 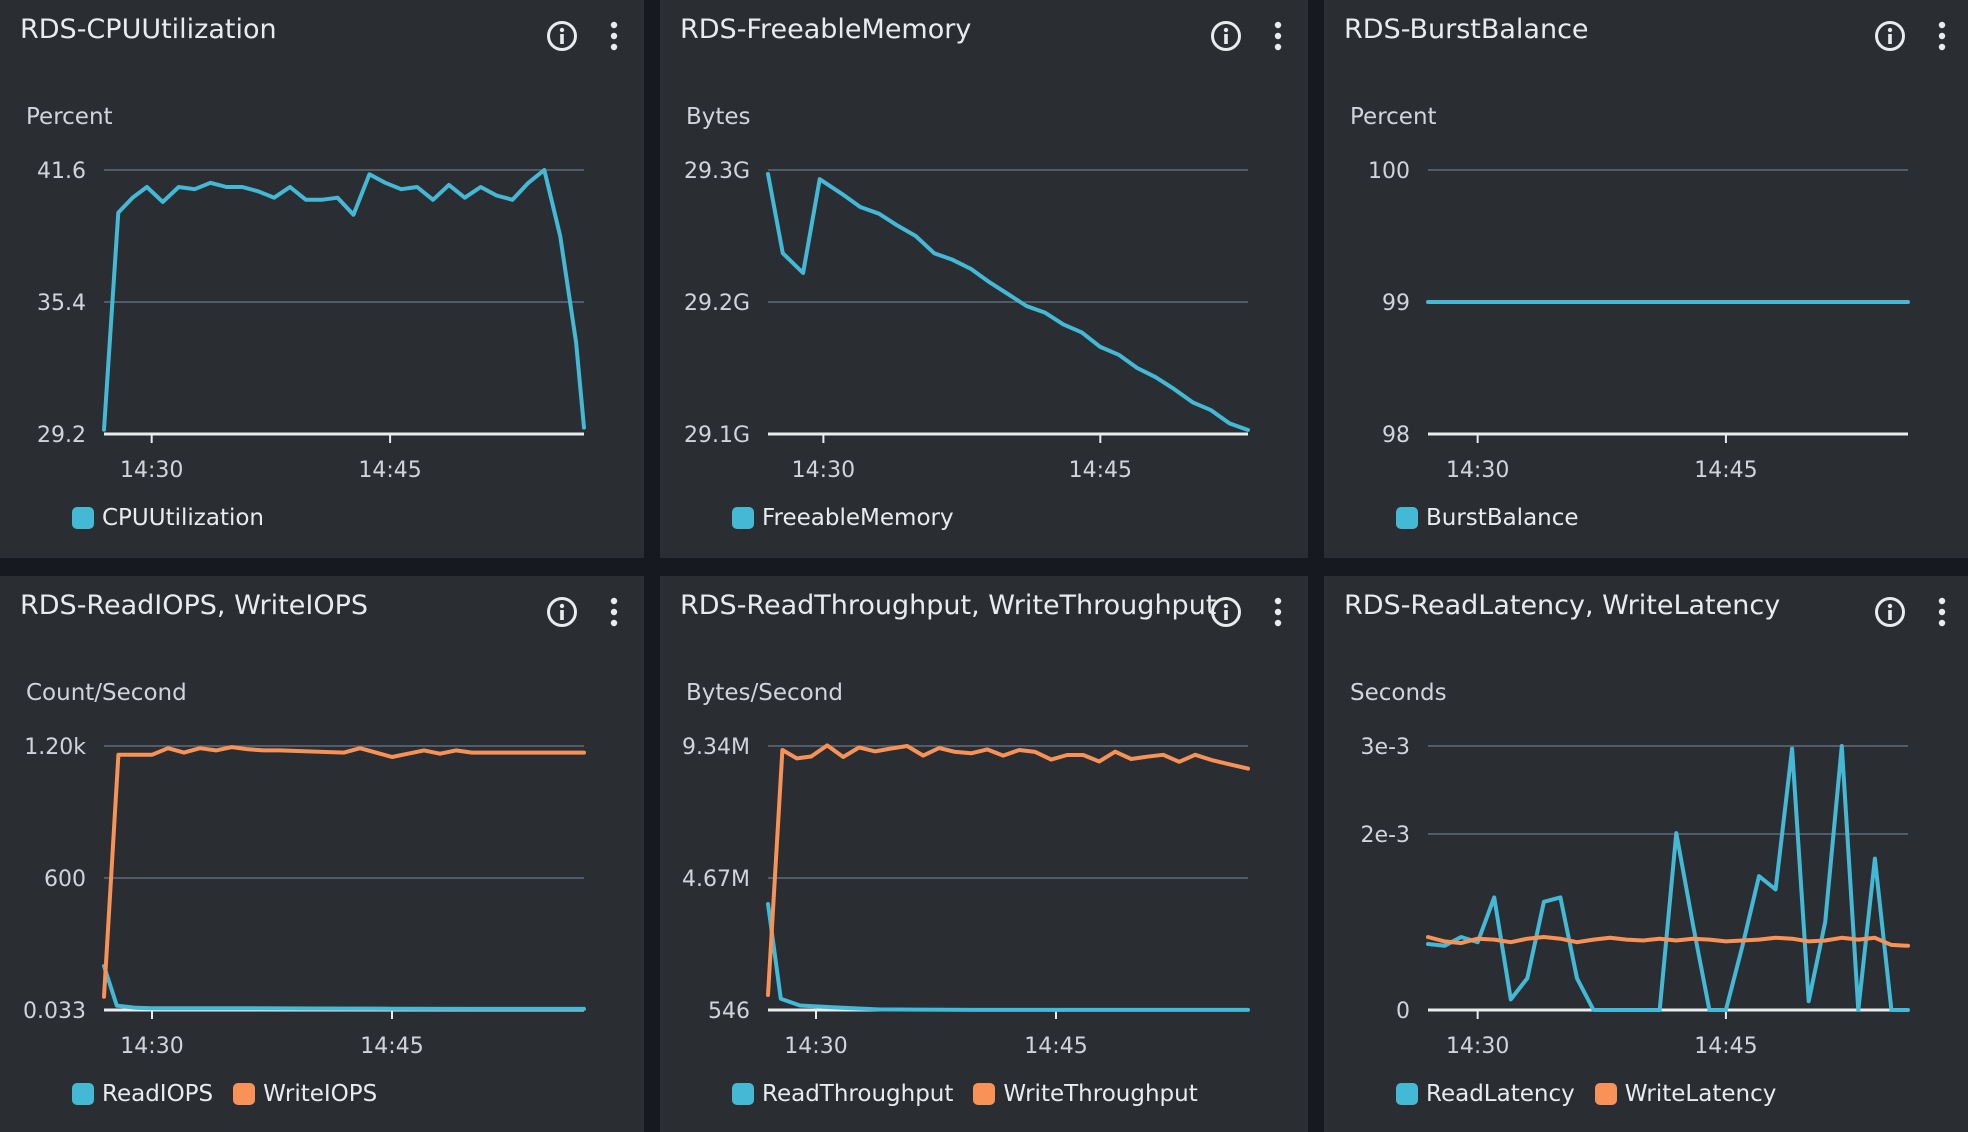 I want to click on legend-item-writelatency: WriteLatency, so click(x=1685, y=1094).